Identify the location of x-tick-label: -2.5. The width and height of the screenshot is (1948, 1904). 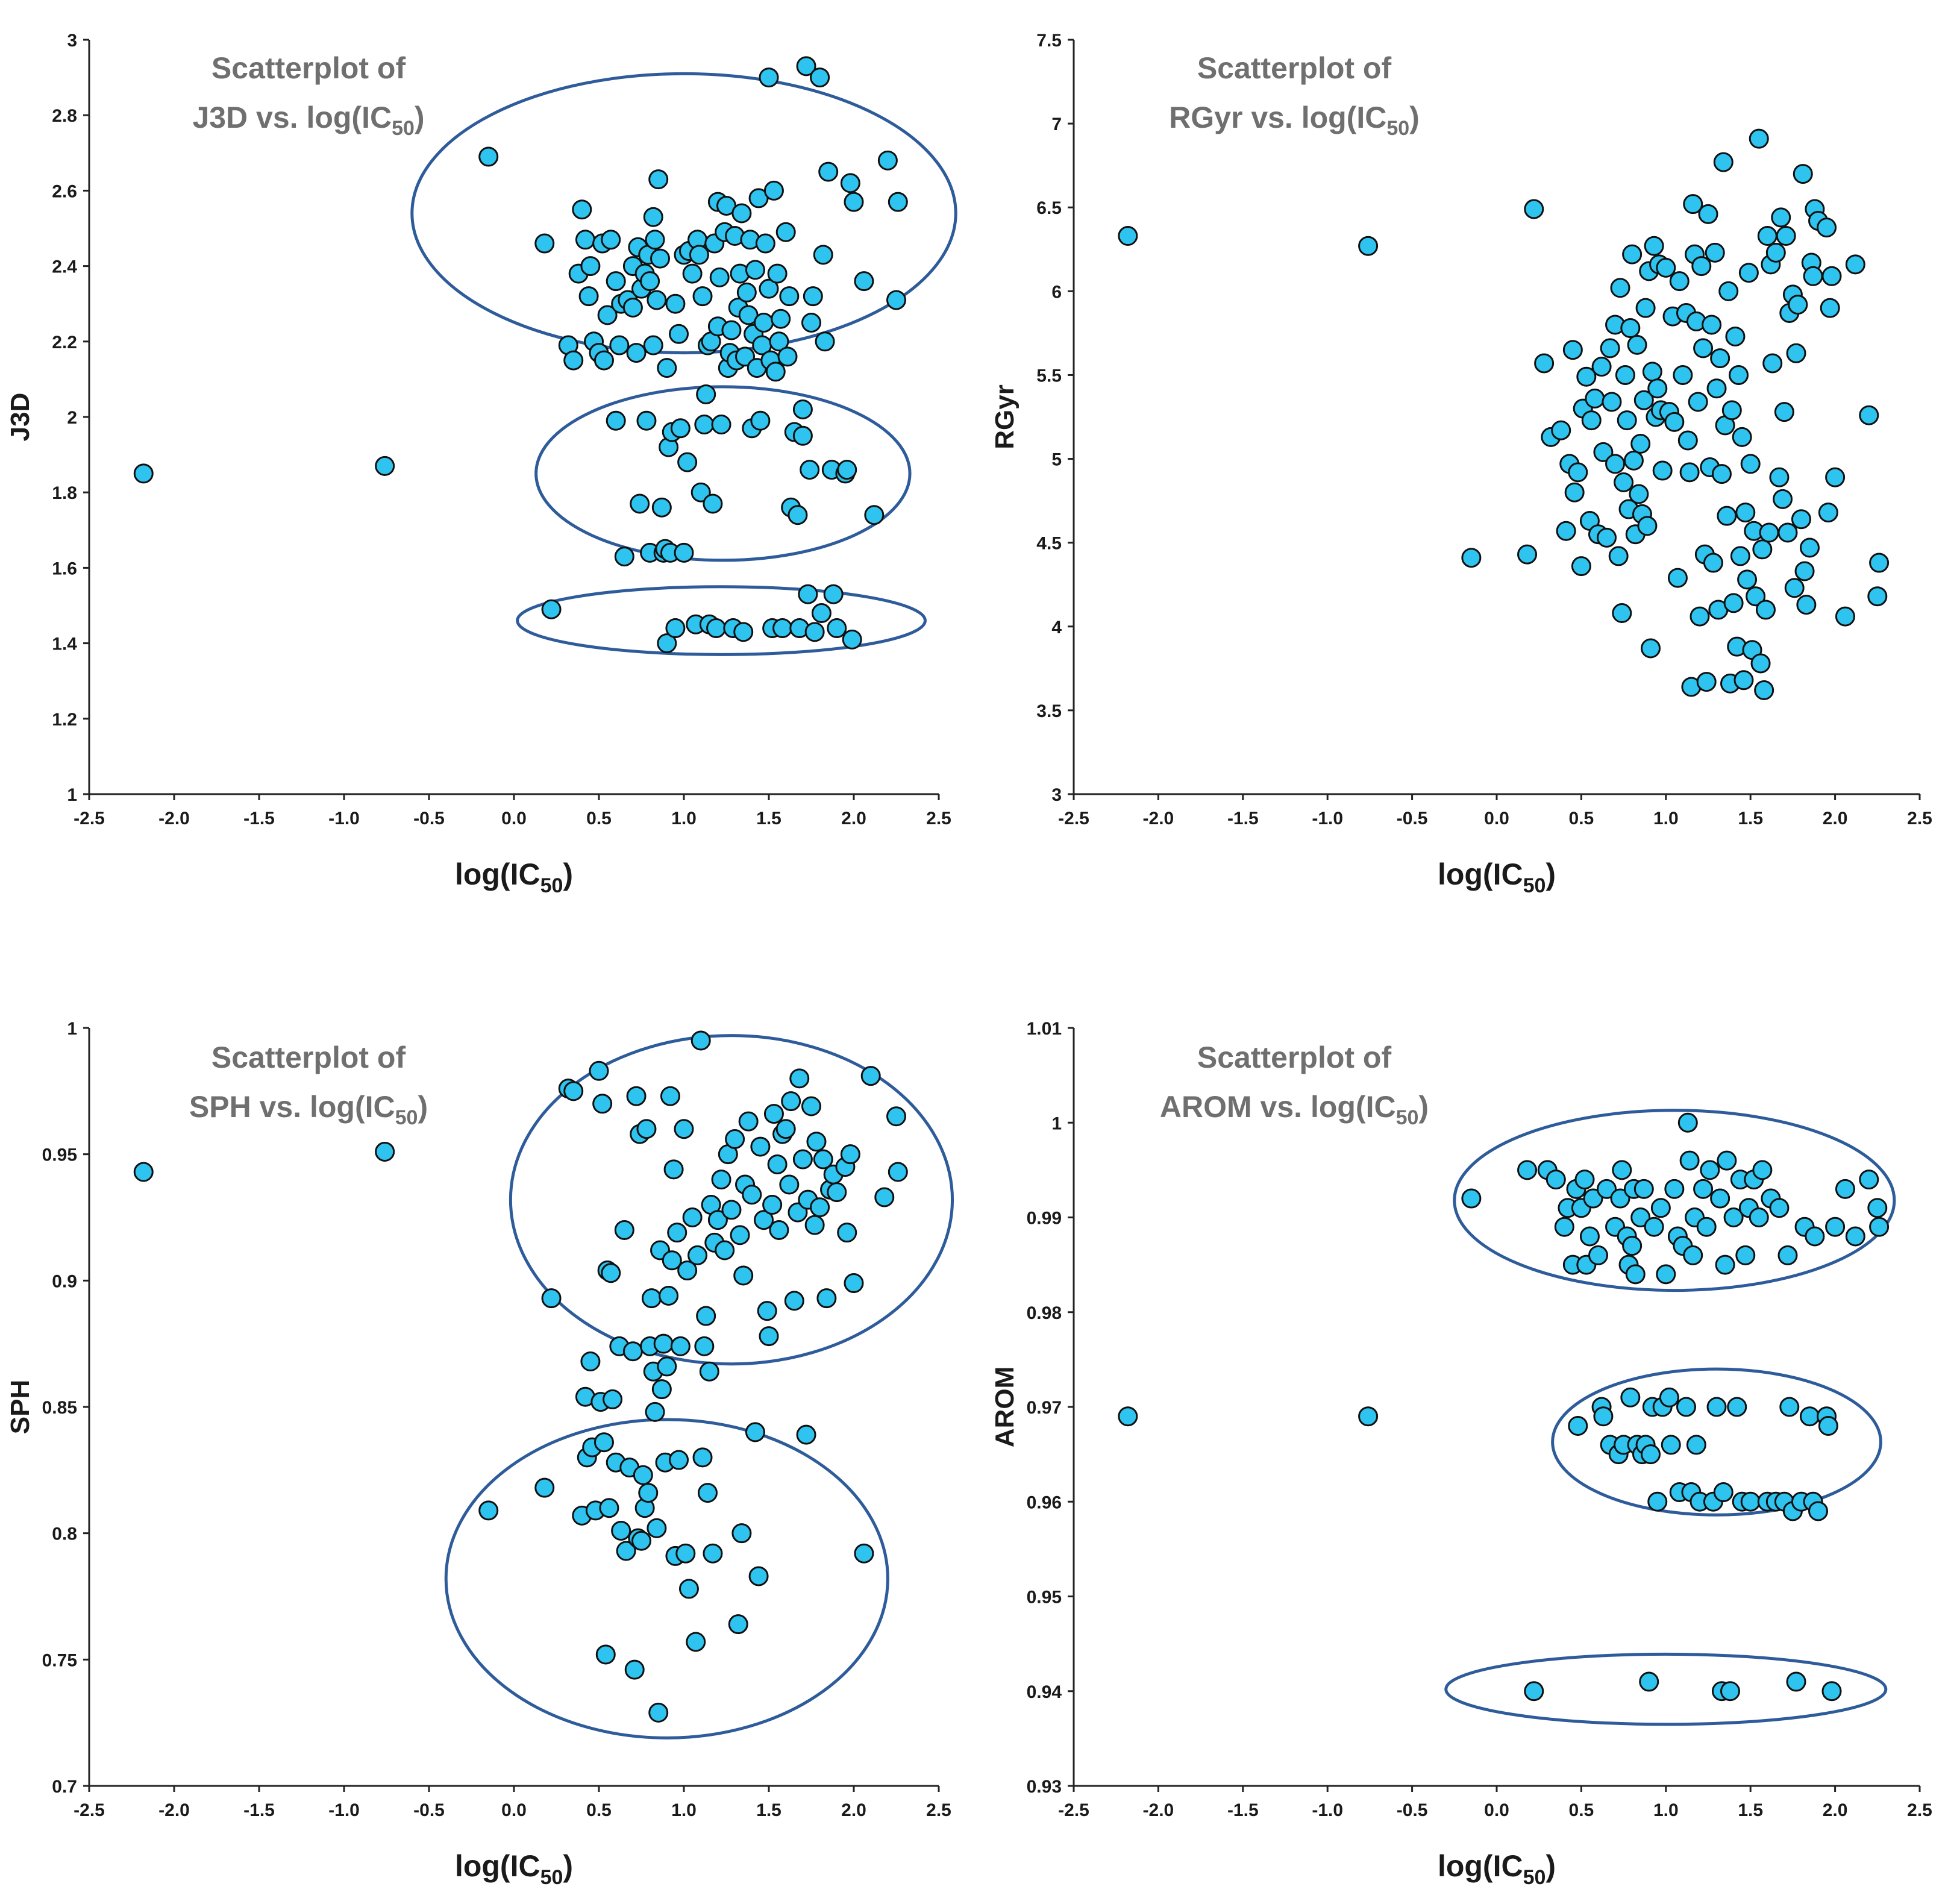
(89, 818).